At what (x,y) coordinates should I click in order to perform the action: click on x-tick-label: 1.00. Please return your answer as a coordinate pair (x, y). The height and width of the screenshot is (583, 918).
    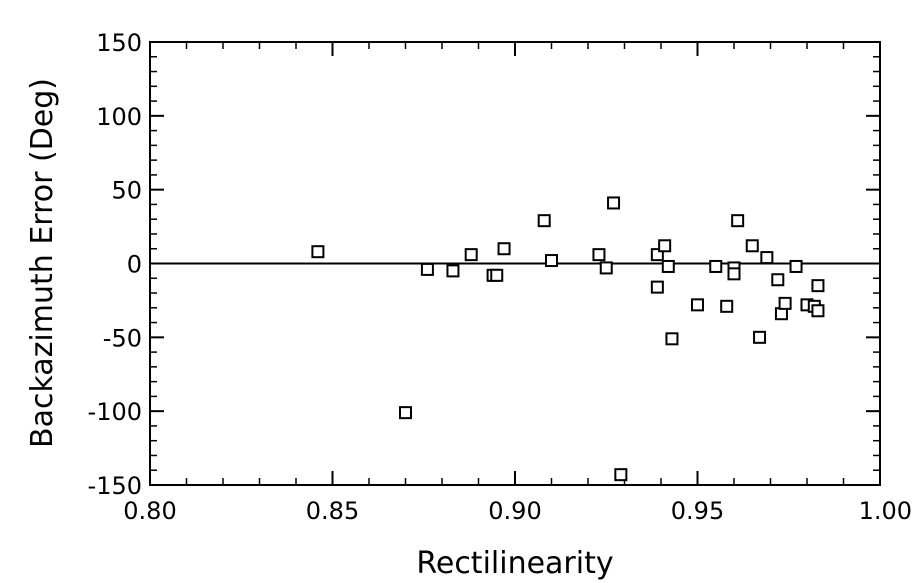
    Looking at the image, I should click on (885, 511).